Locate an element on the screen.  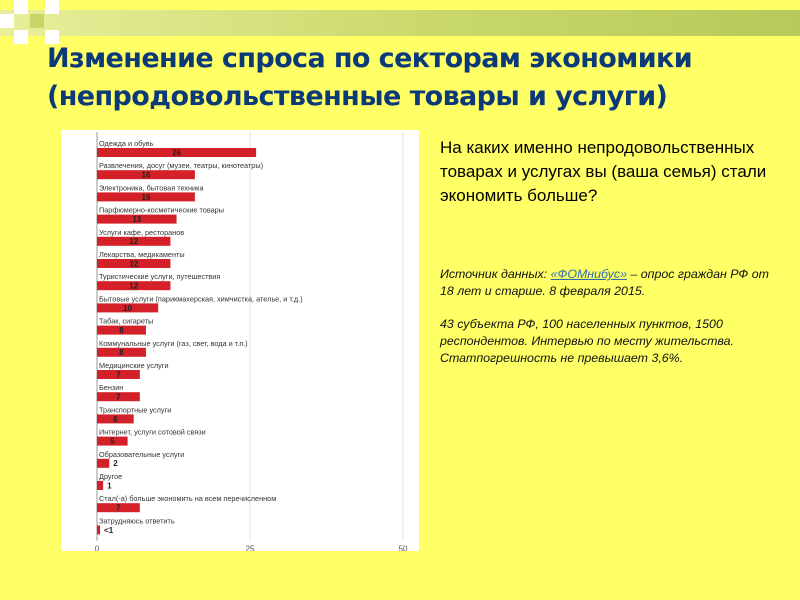
data-label: 1 is located at coordinates (109, 485).